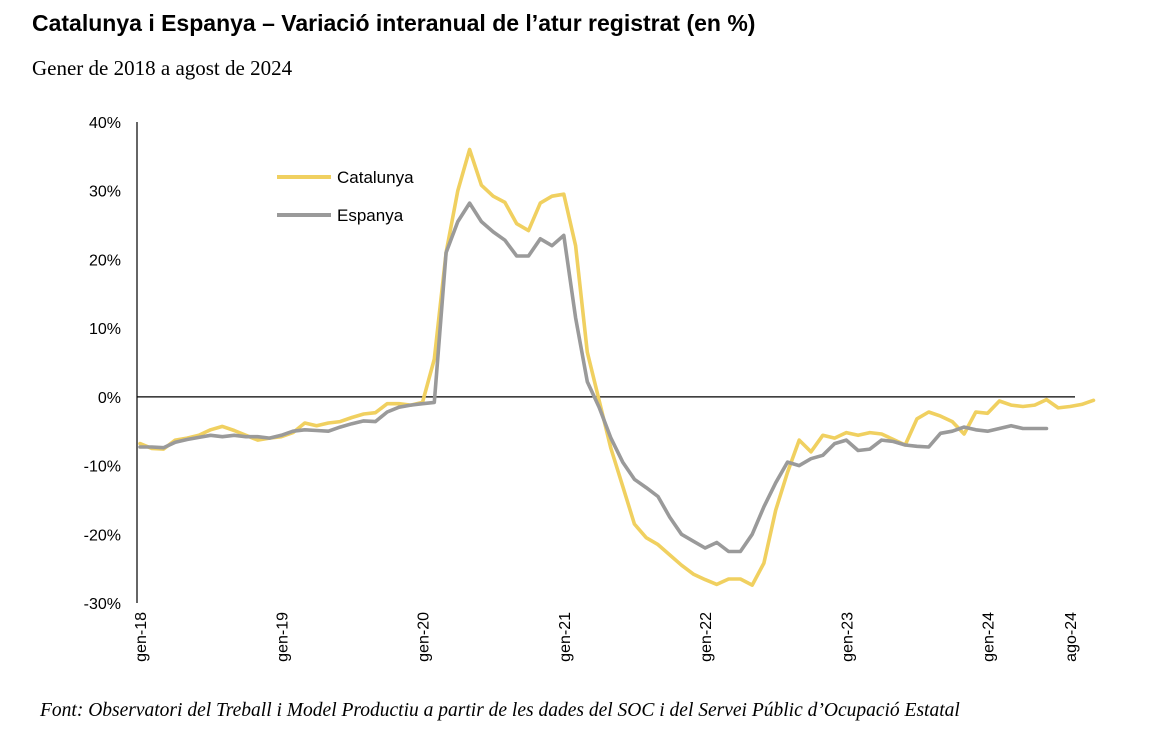  What do you see at coordinates (162, 68) in the screenshot?
I see `chart-subtitle: Gener de 2018 a agost de 2024` at bounding box center [162, 68].